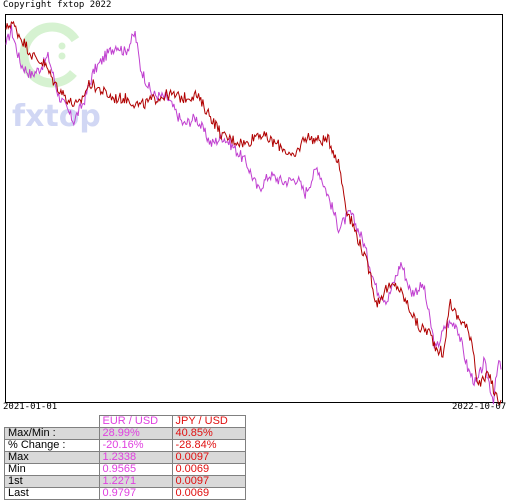 The height and width of the screenshot is (503, 509). What do you see at coordinates (135, 469) in the screenshot?
I see `stats-row-eur-value: 0.9565` at bounding box center [135, 469].